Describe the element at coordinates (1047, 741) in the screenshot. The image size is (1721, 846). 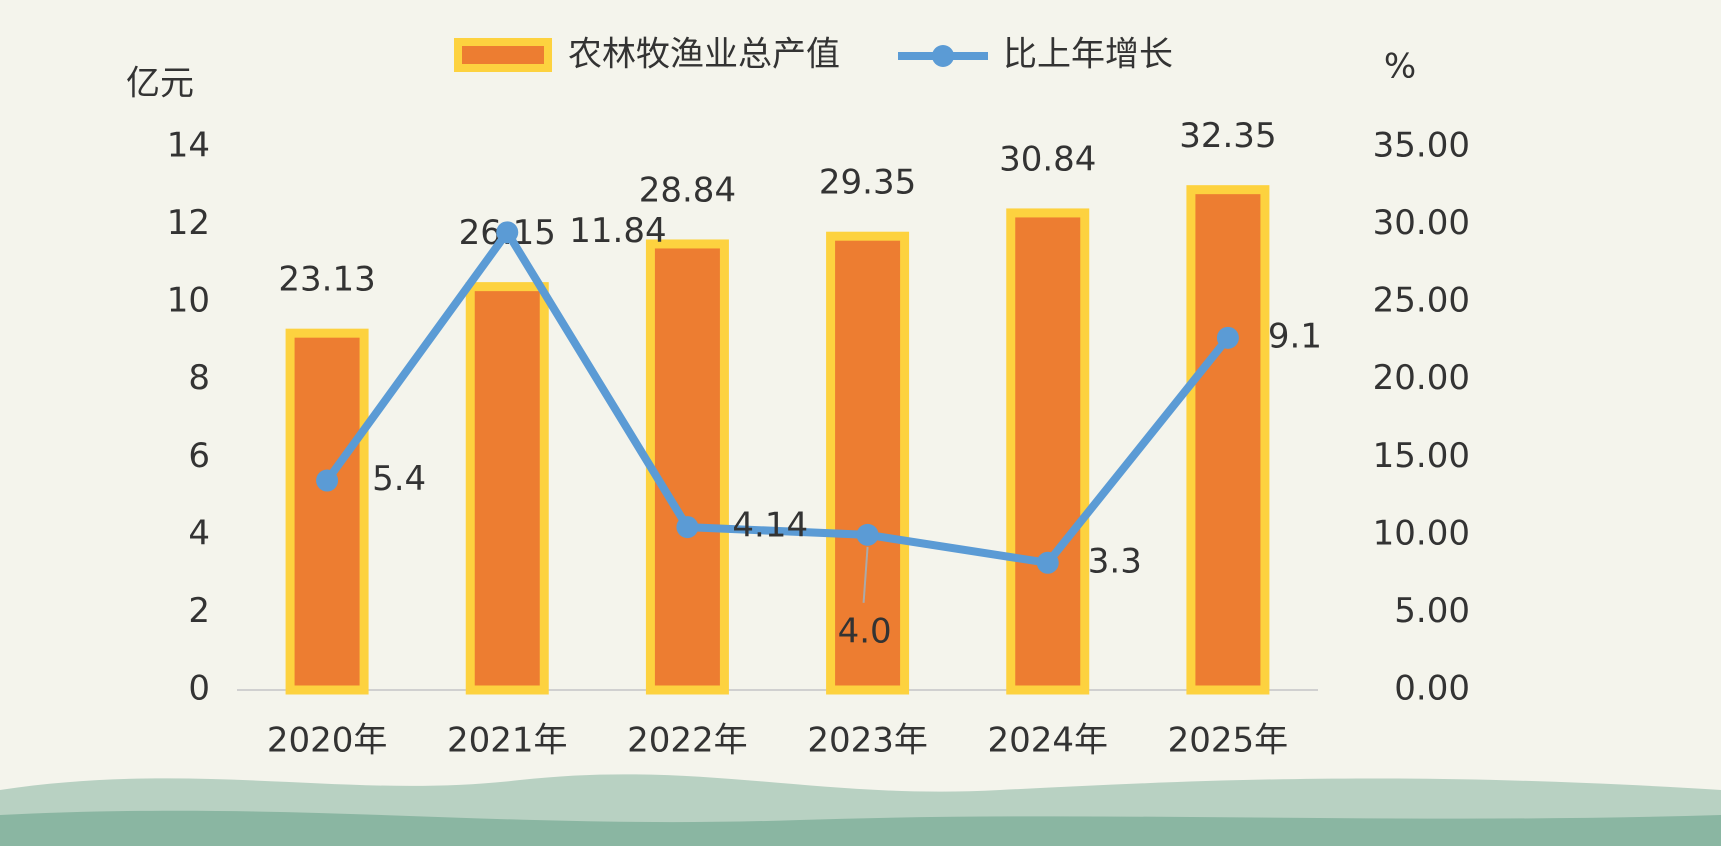
I see `x-tick-label: 2024年` at that location.